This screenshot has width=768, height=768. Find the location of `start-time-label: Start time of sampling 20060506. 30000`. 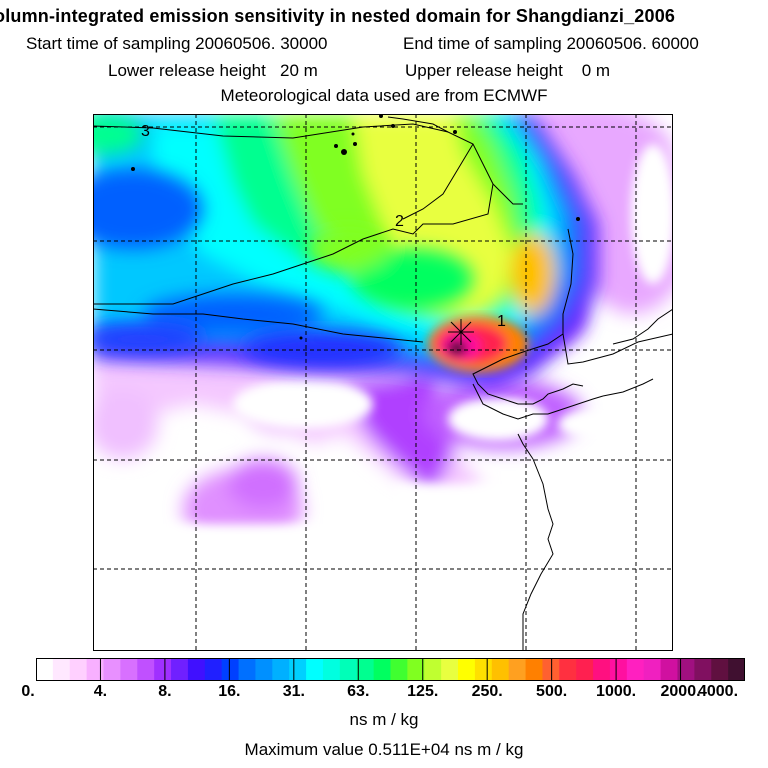

start-time-label: Start time of sampling 20060506. 30000 is located at coordinates (177, 43).